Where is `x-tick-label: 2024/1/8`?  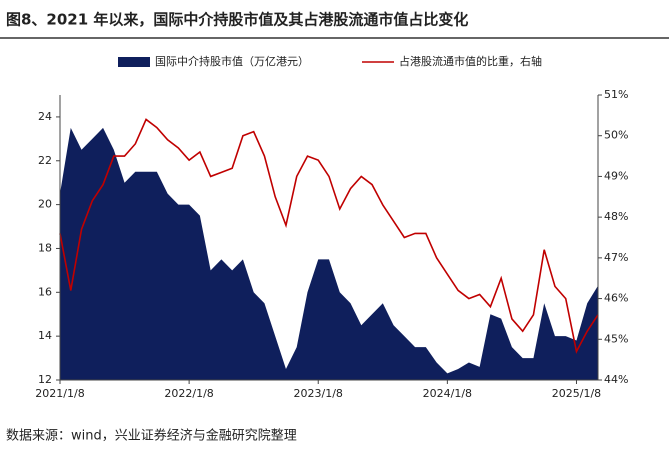 x-tick-label: 2024/1/8 is located at coordinates (447, 393).